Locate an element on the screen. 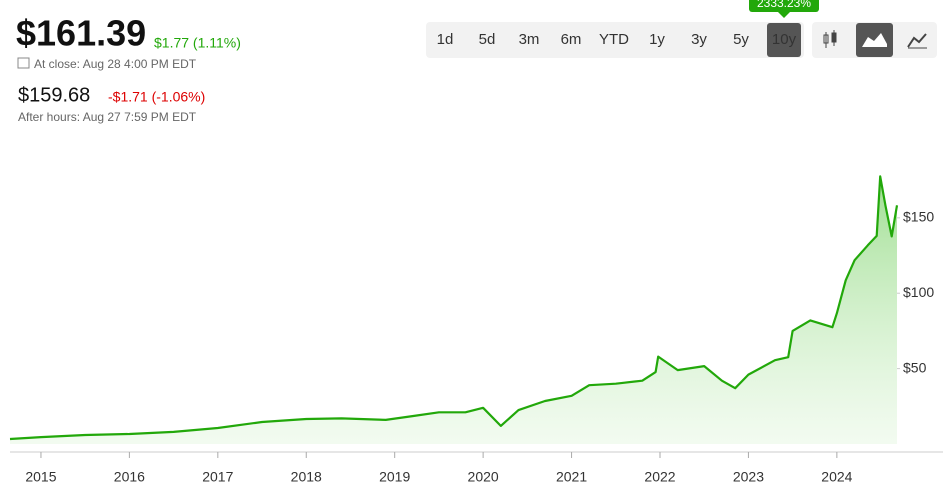 This screenshot has width=943, height=493. x-tick-label: 2021 is located at coordinates (571, 477).